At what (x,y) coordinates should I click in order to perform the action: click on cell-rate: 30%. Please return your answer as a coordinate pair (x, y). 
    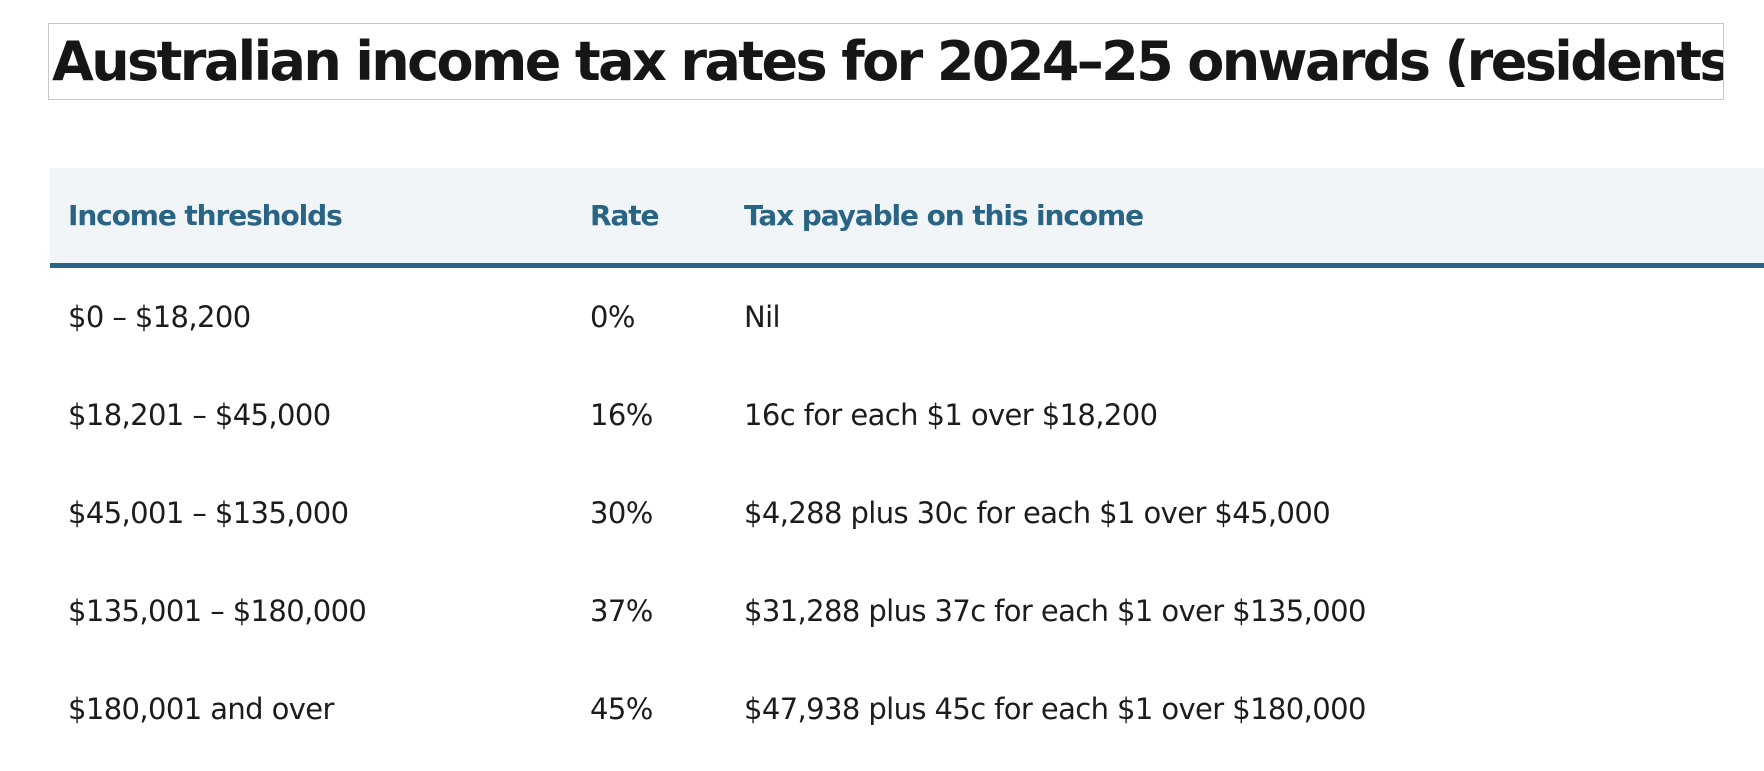
    Looking at the image, I should click on (621, 513).